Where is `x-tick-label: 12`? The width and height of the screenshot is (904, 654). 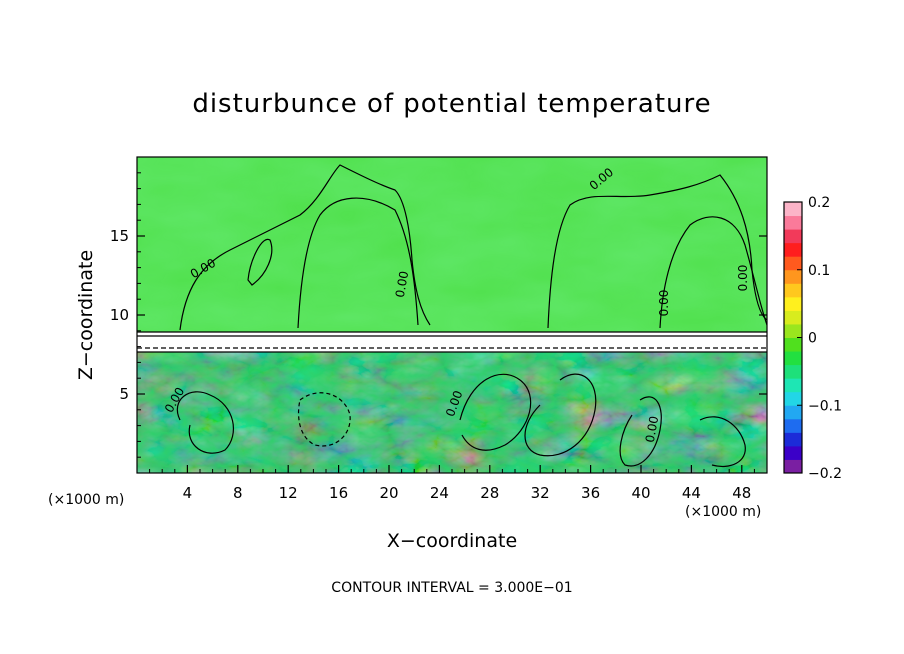 x-tick-label: 12 is located at coordinates (288, 493).